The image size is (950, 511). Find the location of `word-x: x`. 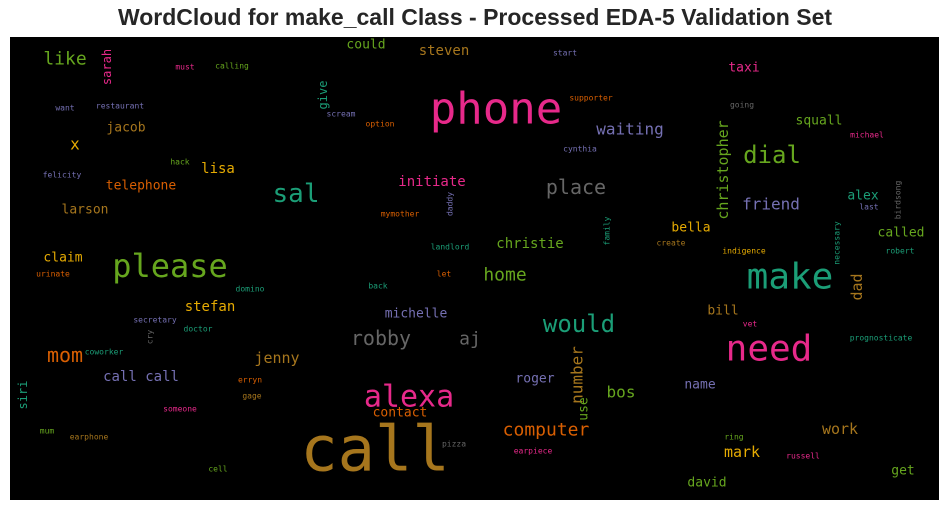

word-x: x is located at coordinates (75, 144).